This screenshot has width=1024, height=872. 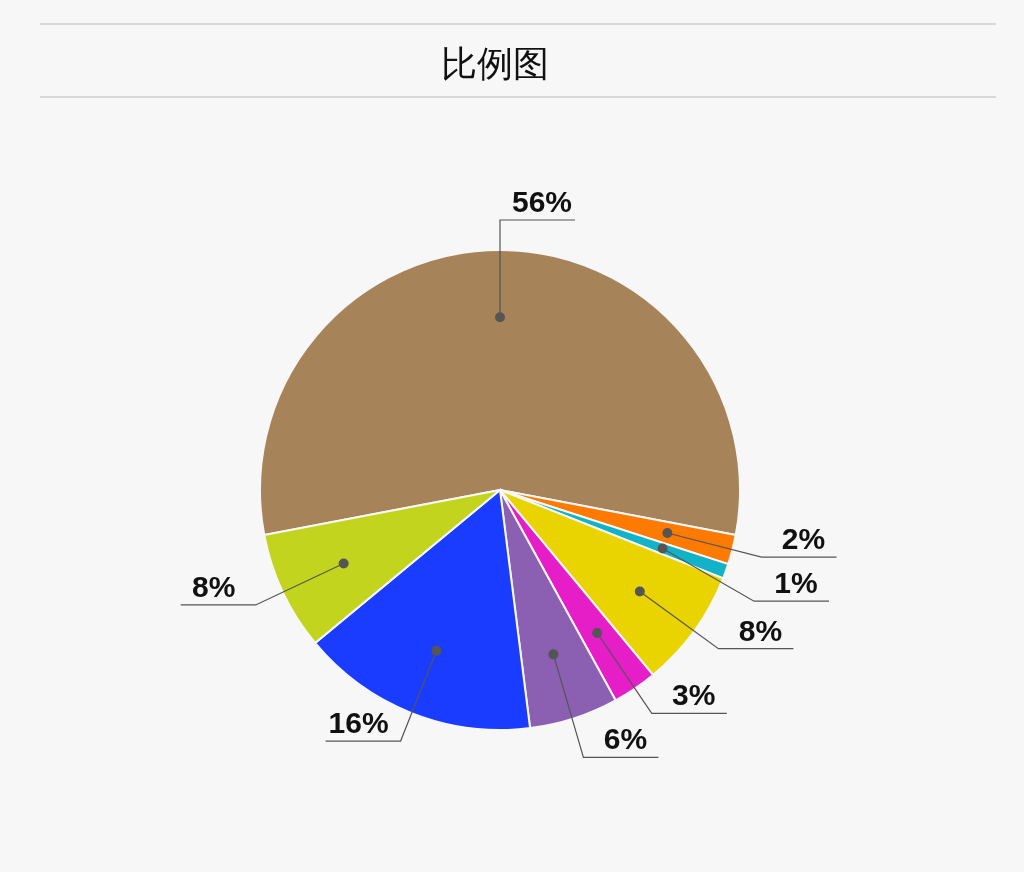 I want to click on data-label: 3%, so click(x=694, y=695).